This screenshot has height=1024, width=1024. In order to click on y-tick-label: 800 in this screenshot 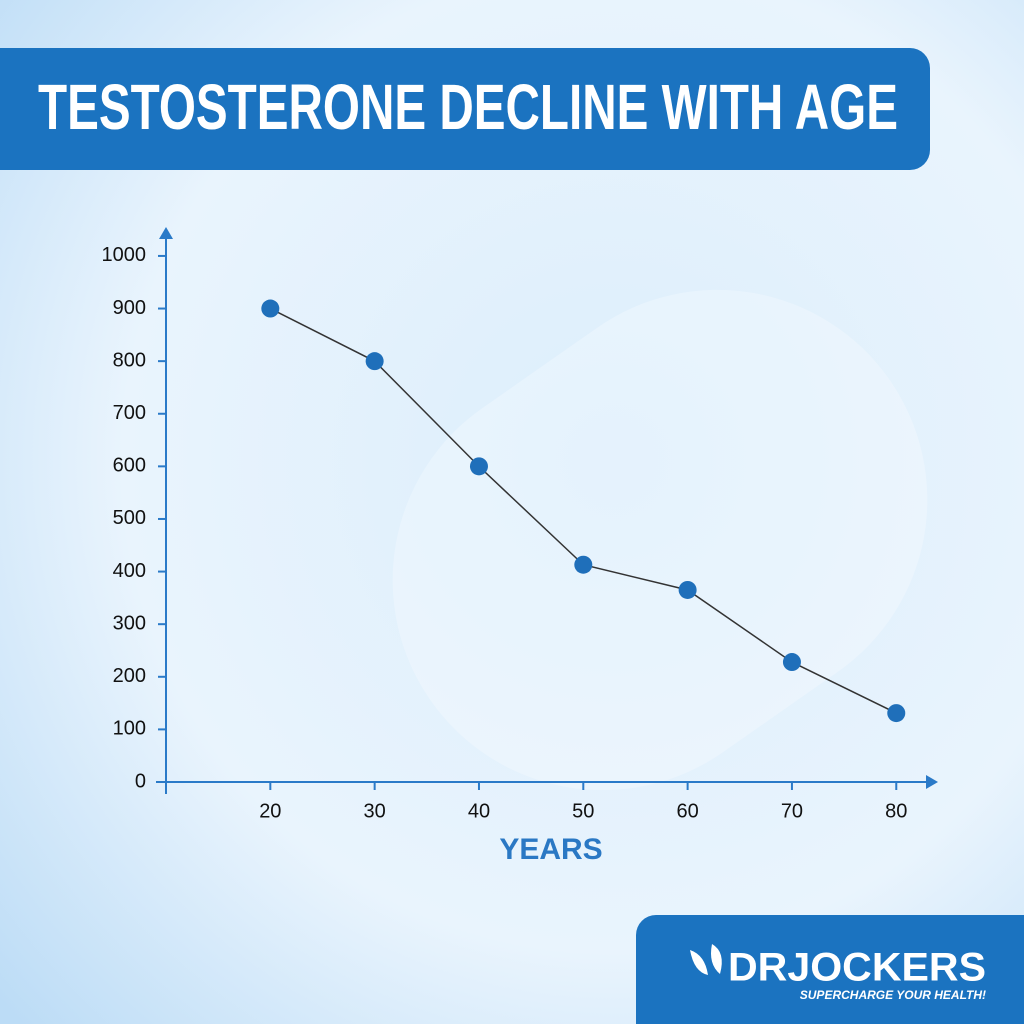, I will do `click(129, 360)`.